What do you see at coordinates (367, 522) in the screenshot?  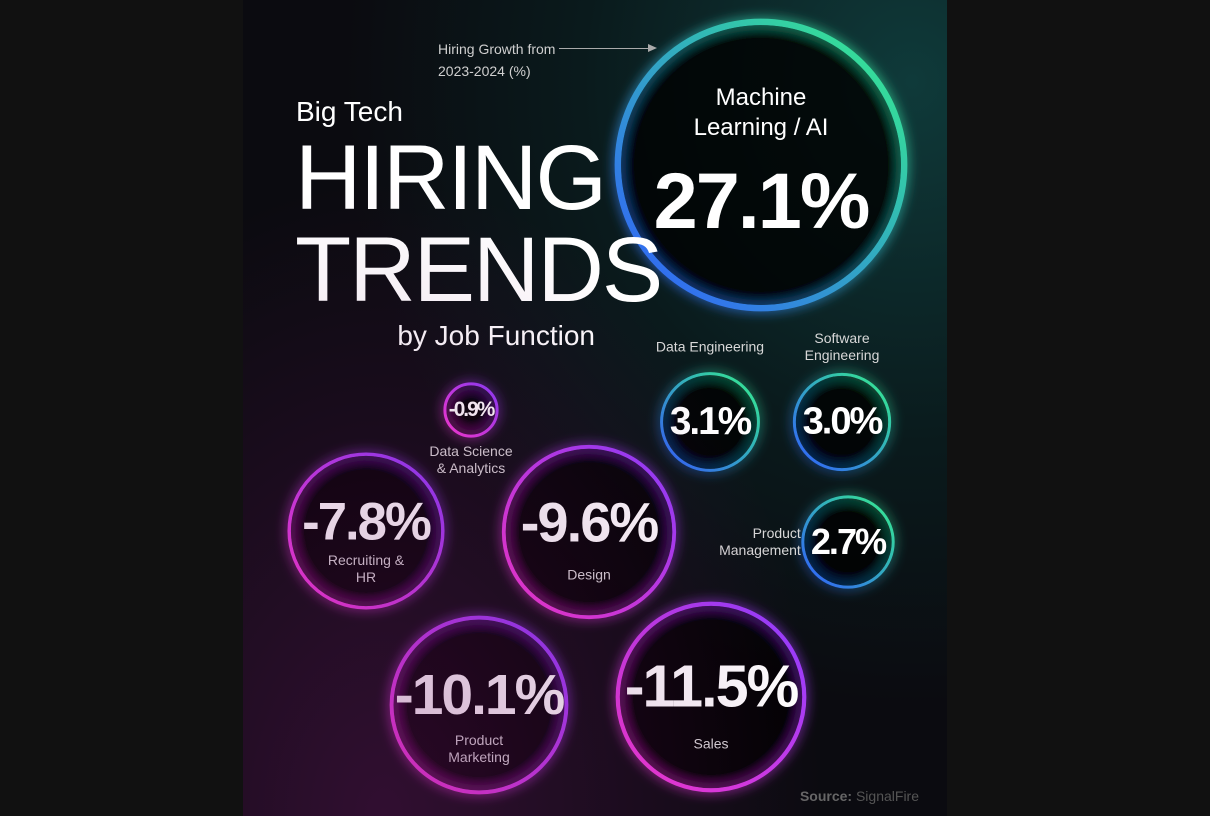 I see `value-label: -7.8%` at bounding box center [367, 522].